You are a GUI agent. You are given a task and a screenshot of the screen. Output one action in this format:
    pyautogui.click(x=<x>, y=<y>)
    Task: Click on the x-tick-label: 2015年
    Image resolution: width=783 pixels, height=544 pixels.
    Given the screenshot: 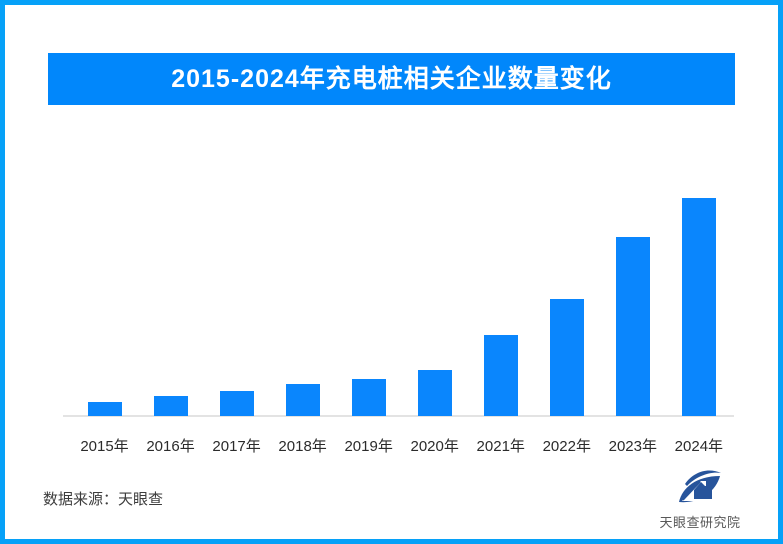 What is the action you would take?
    pyautogui.click(x=104, y=446)
    